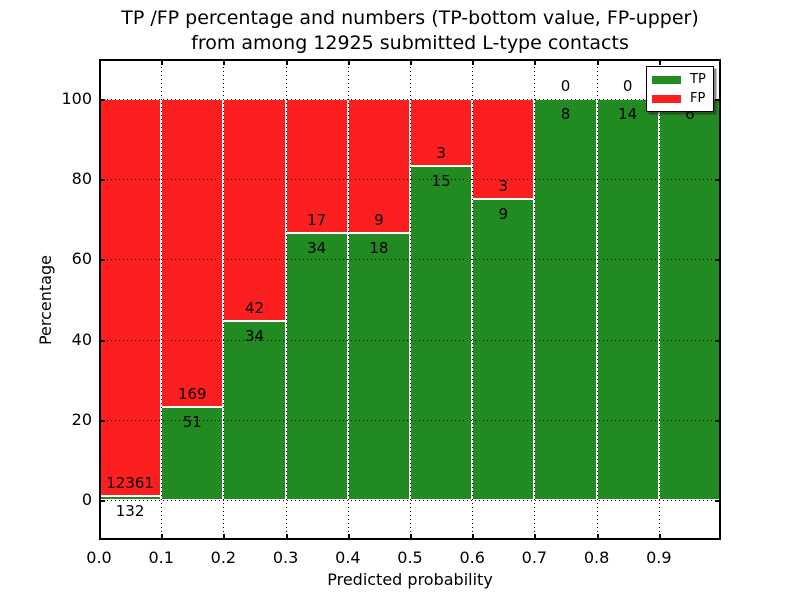  What do you see at coordinates (99, 557) in the screenshot?
I see `x-tick-label: 0.0` at bounding box center [99, 557].